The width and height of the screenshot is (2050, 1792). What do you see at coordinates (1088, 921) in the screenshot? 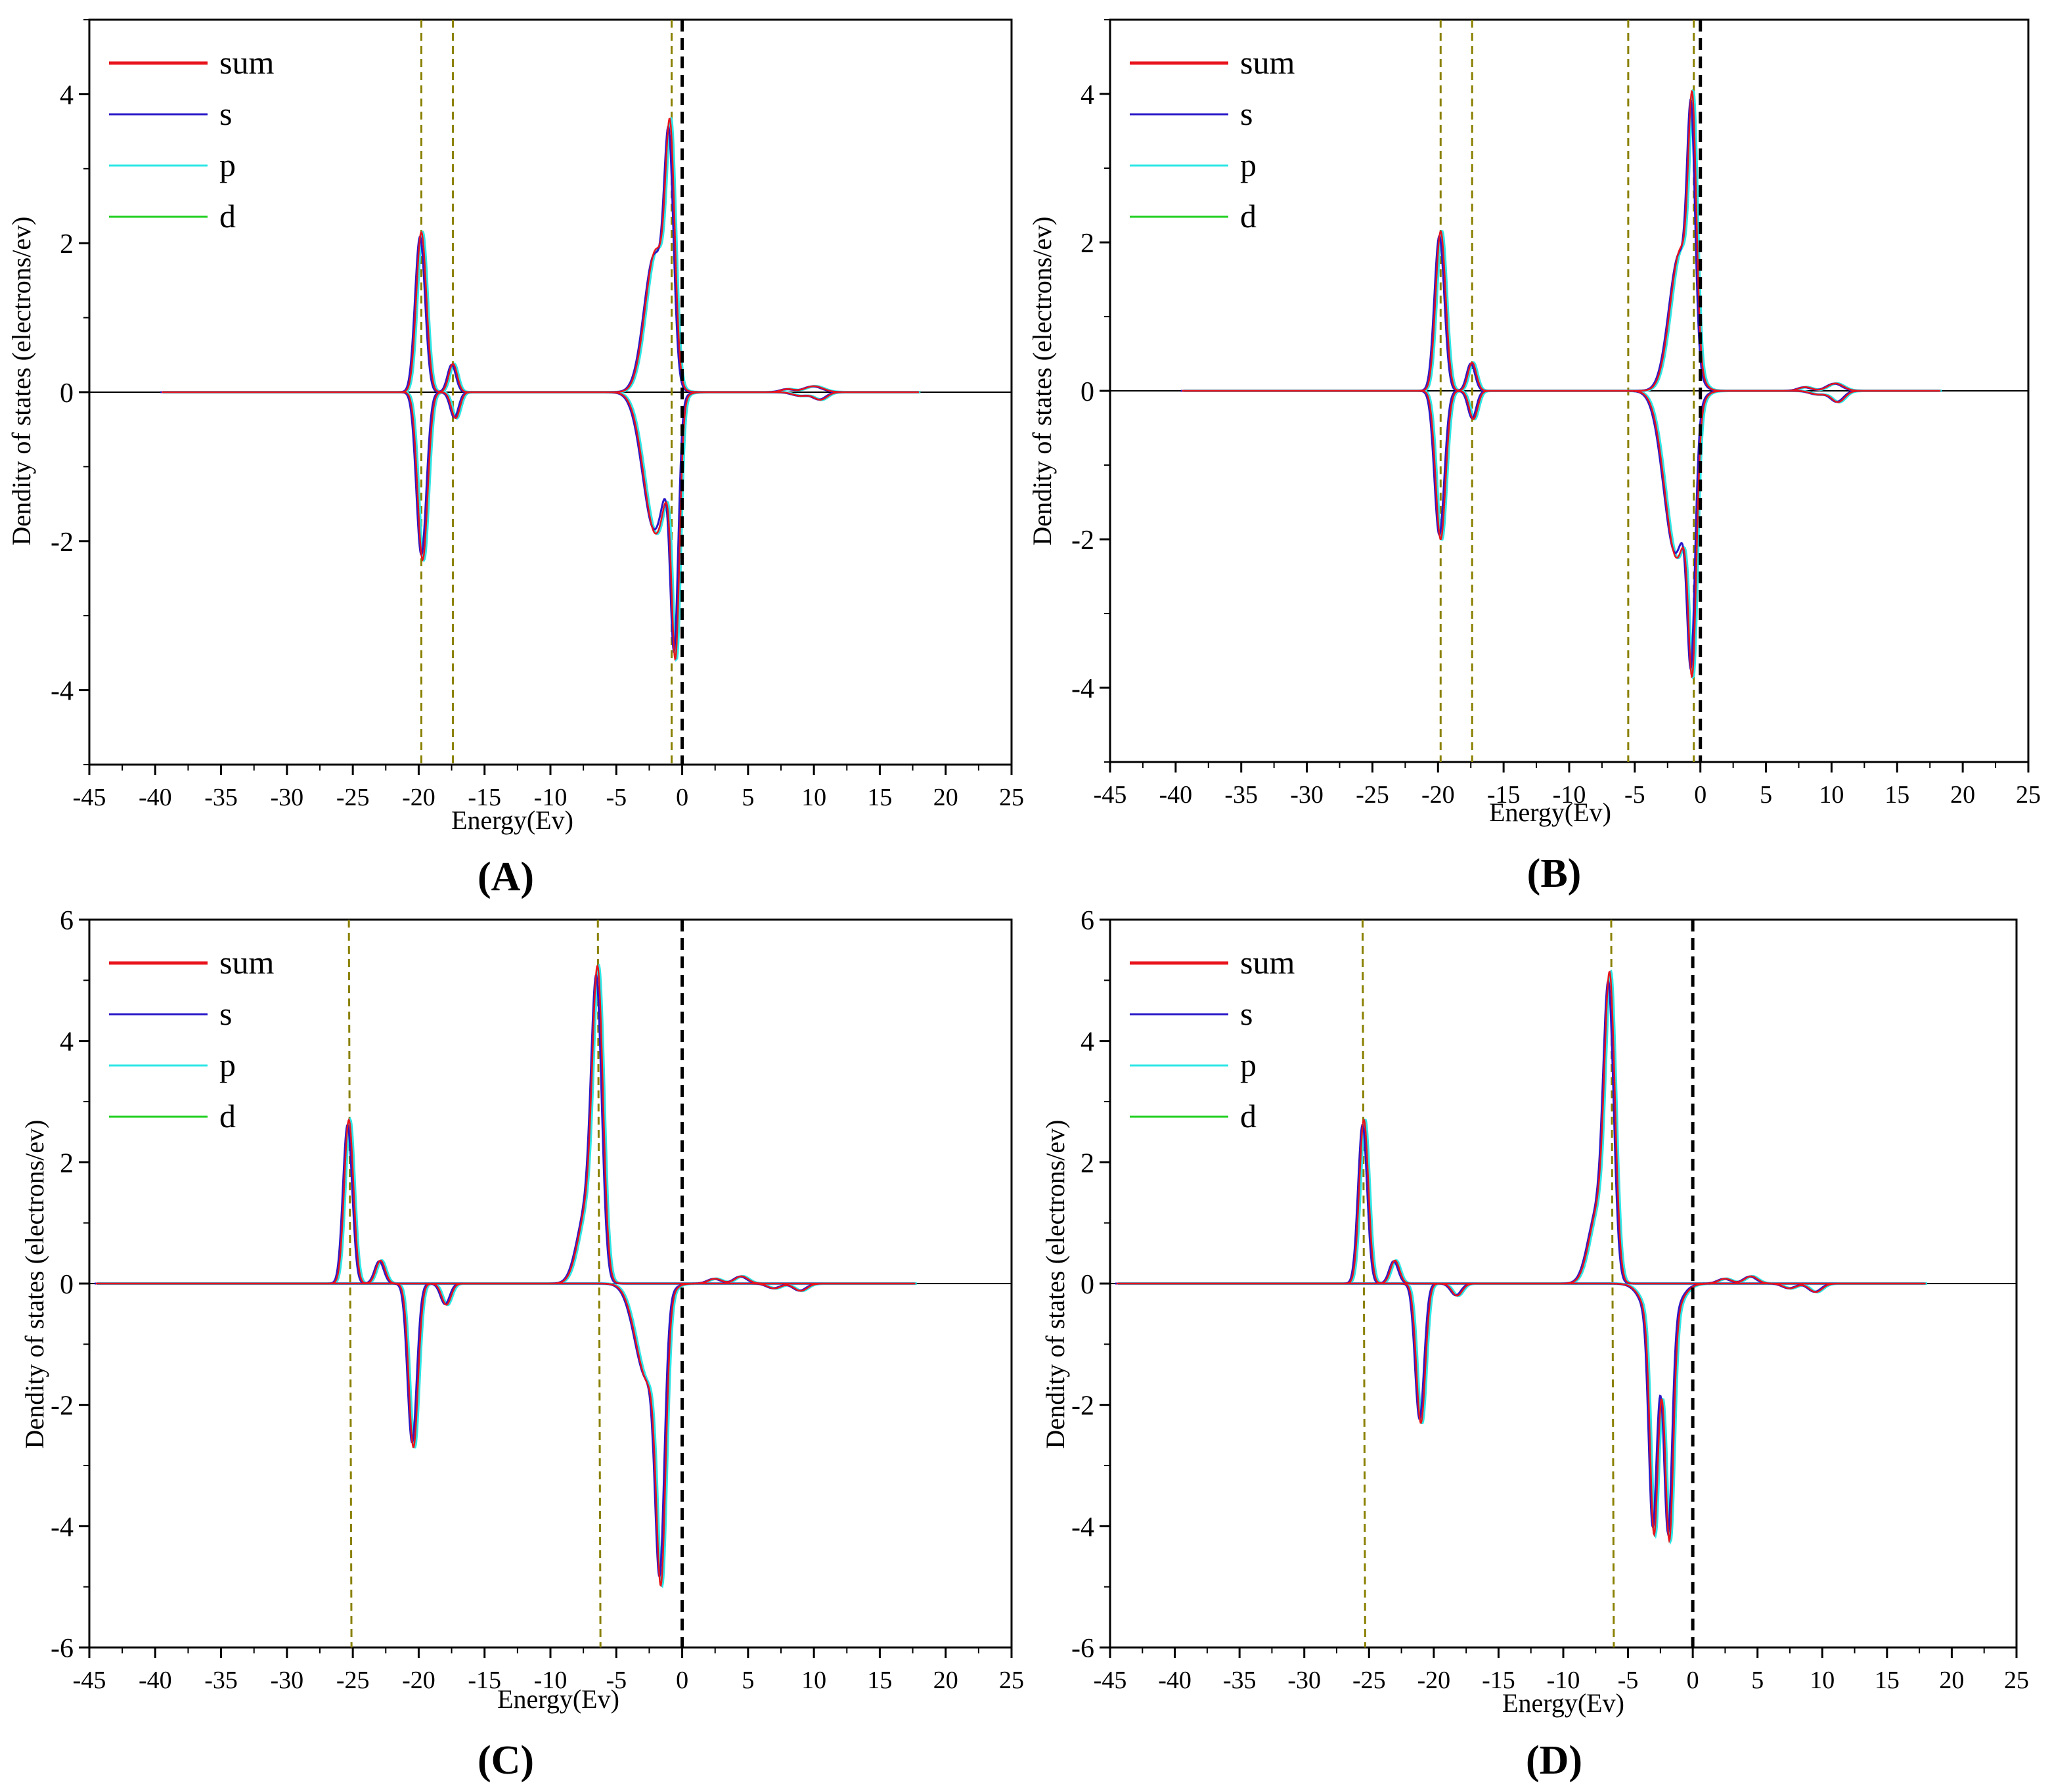
I see `y-tick-label: 6` at bounding box center [1088, 921].